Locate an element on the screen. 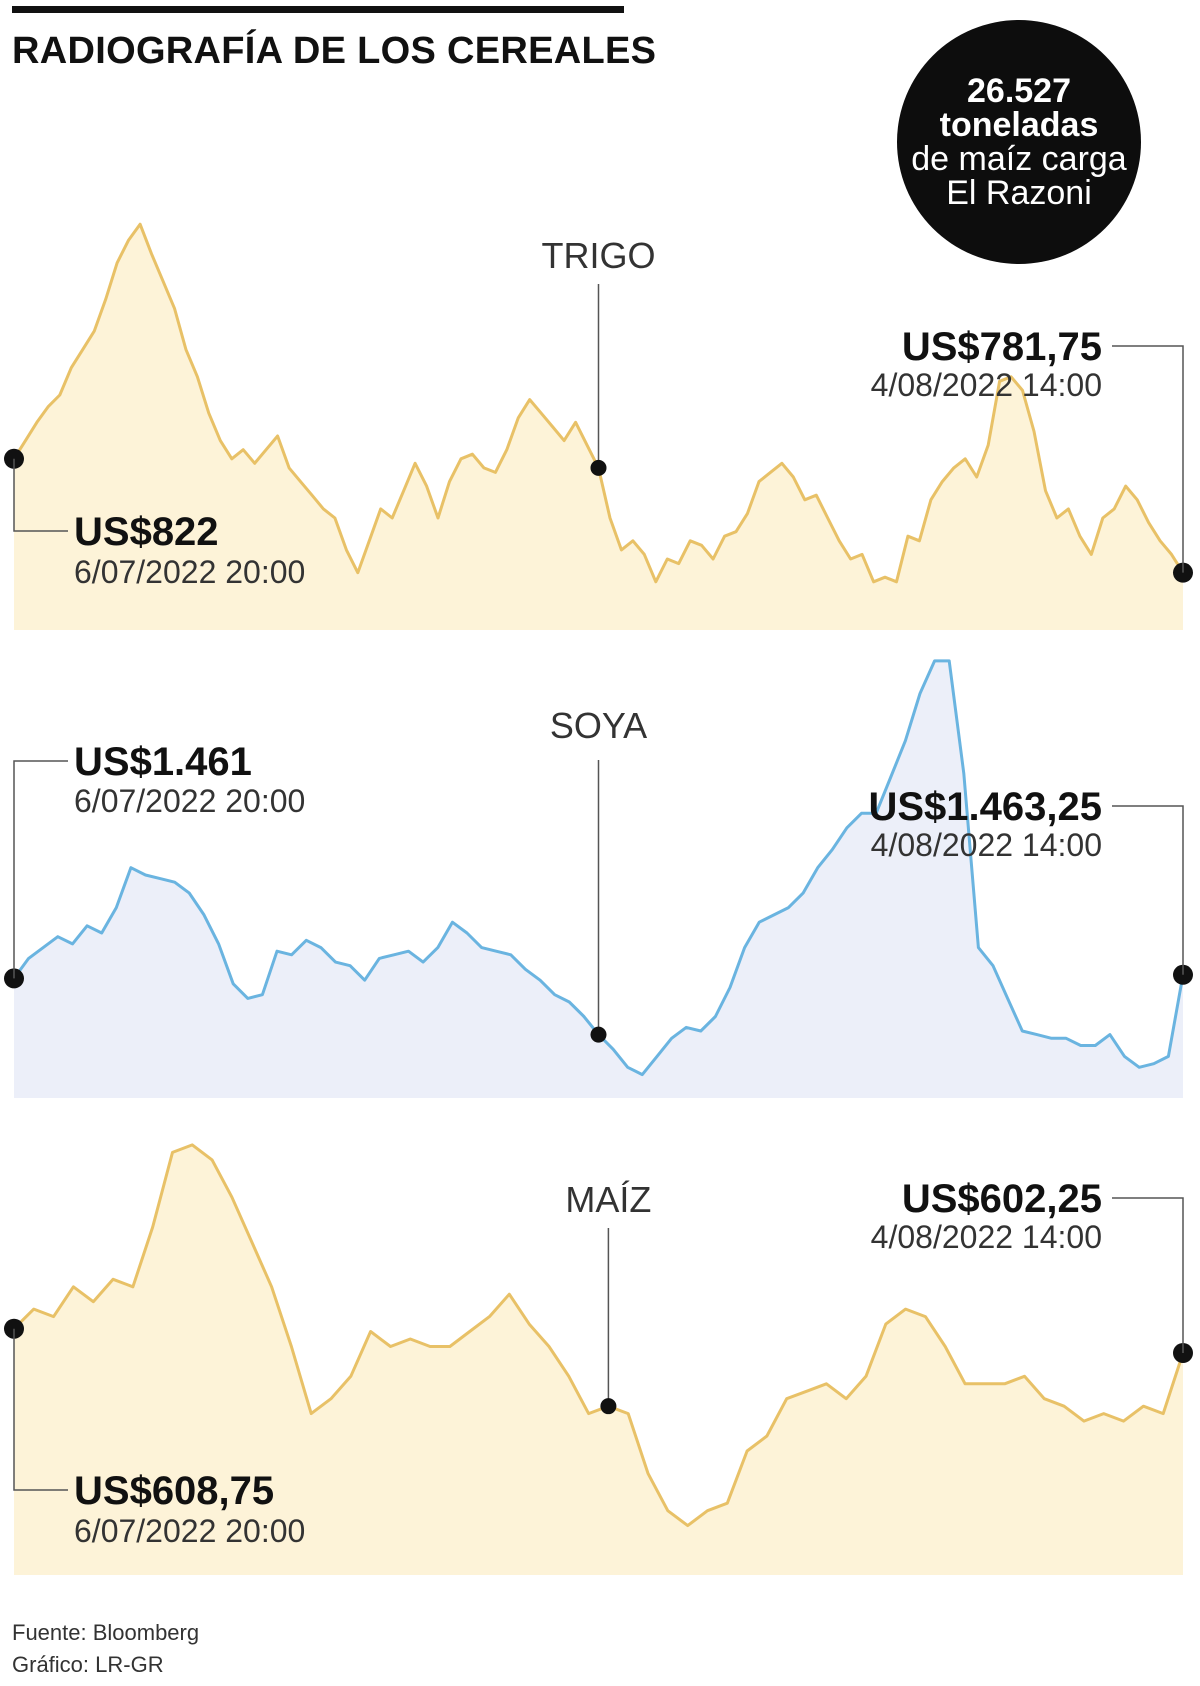 The image size is (1200, 1686). info-badge: 26.527 toneladas de maíz carga El Razoni is located at coordinates (1019, 142).